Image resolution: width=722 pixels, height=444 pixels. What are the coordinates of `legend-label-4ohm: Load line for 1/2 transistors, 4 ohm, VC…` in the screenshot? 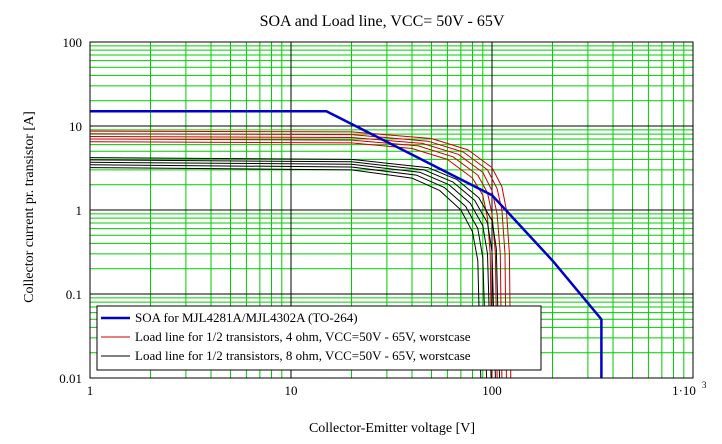 It's located at (303, 336).